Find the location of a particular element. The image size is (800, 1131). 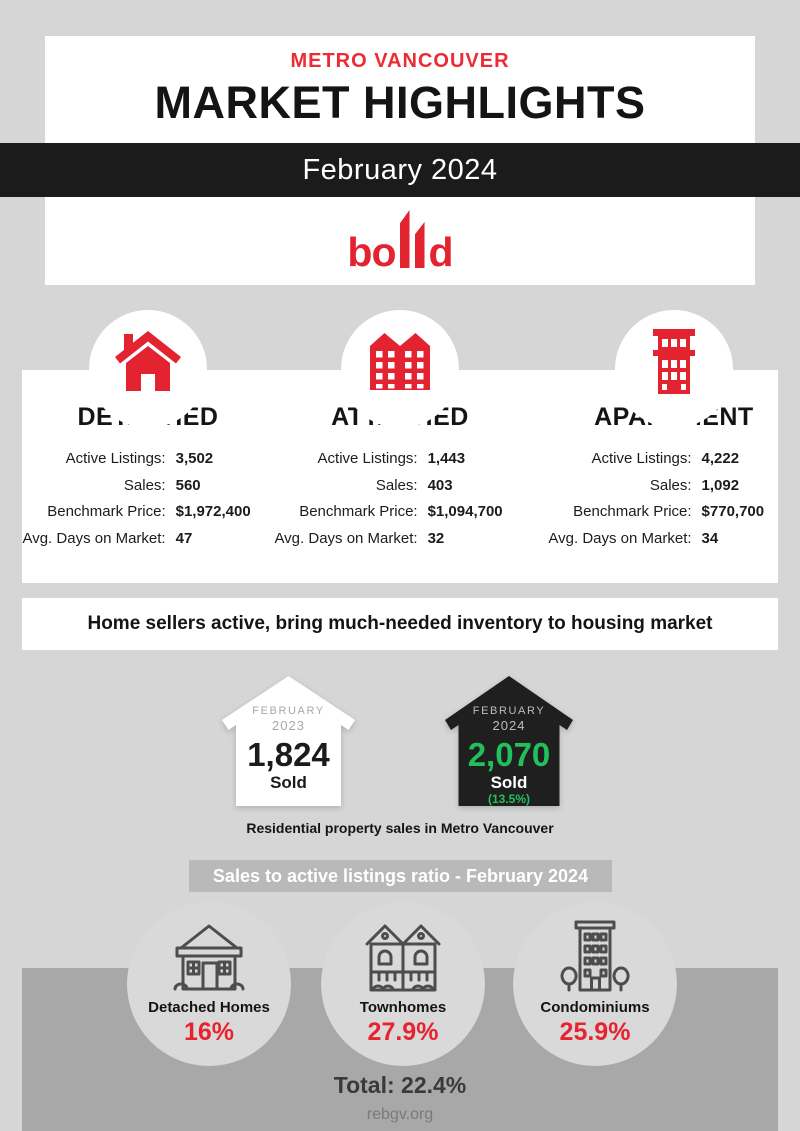

detached-icon-circle is located at coordinates (148, 369).